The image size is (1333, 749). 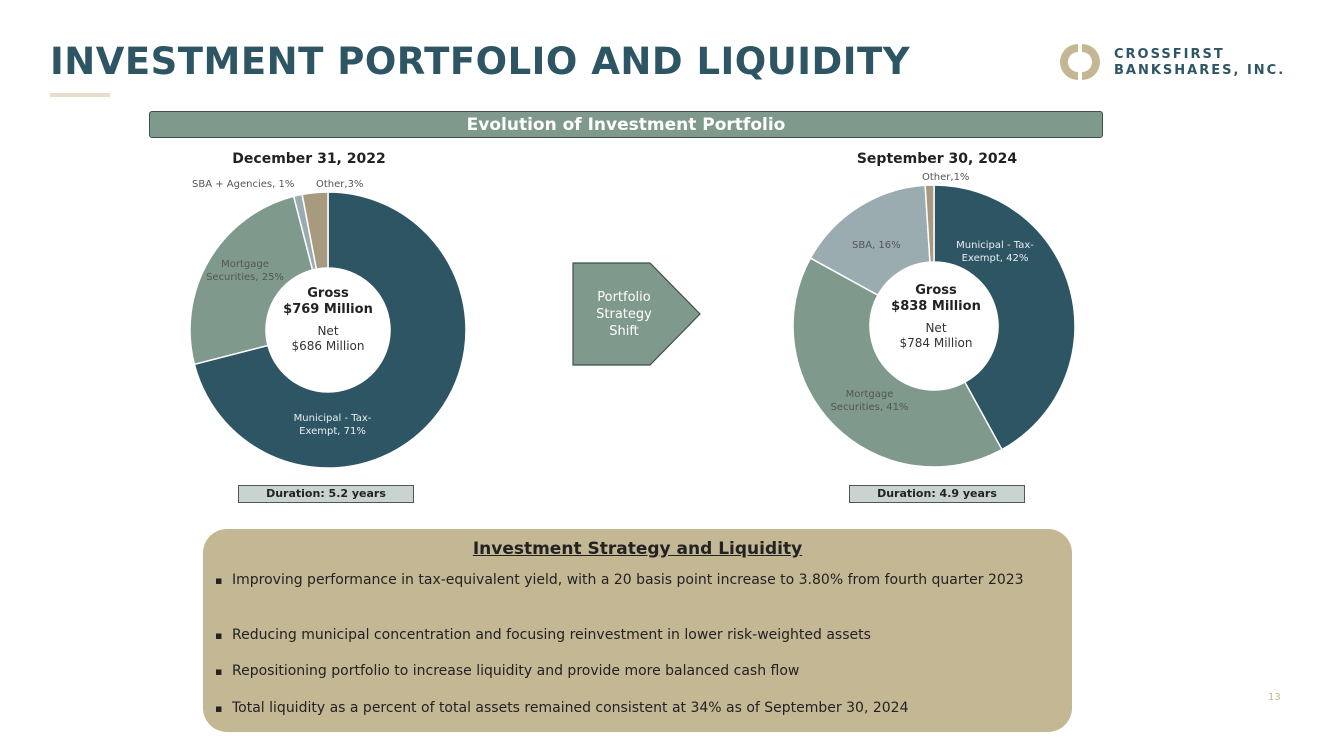 What do you see at coordinates (1274, 697) in the screenshot?
I see `page-number: 13` at bounding box center [1274, 697].